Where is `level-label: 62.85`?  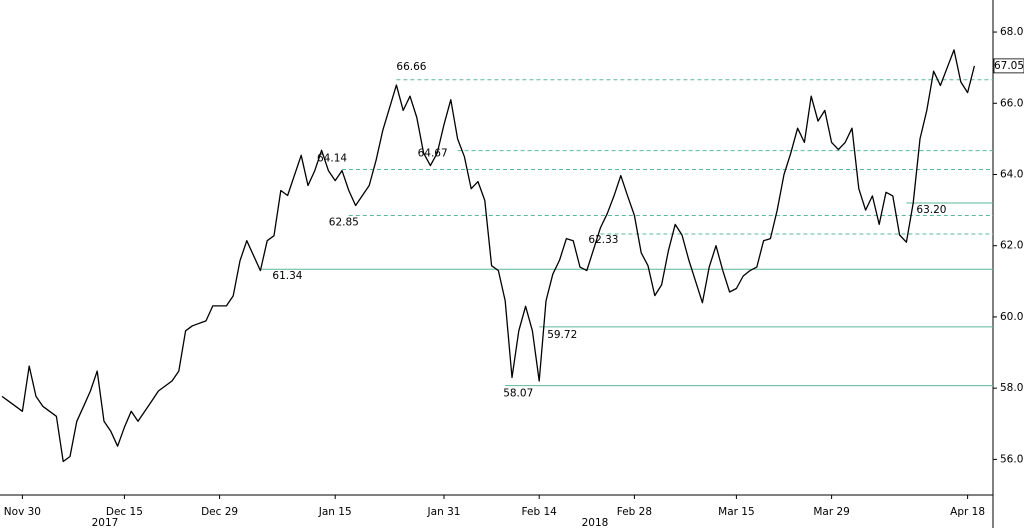
level-label: 62.85 is located at coordinates (344, 222).